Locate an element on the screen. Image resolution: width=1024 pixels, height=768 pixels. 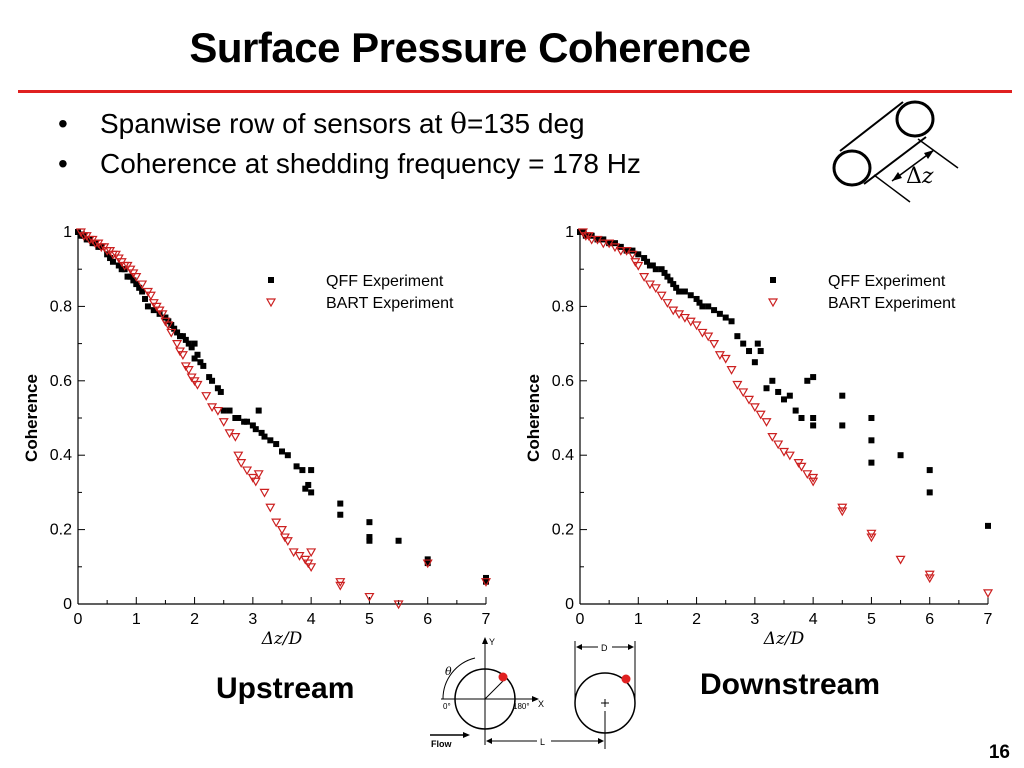
delta-z-label: Δz is located at coordinates (920, 176).